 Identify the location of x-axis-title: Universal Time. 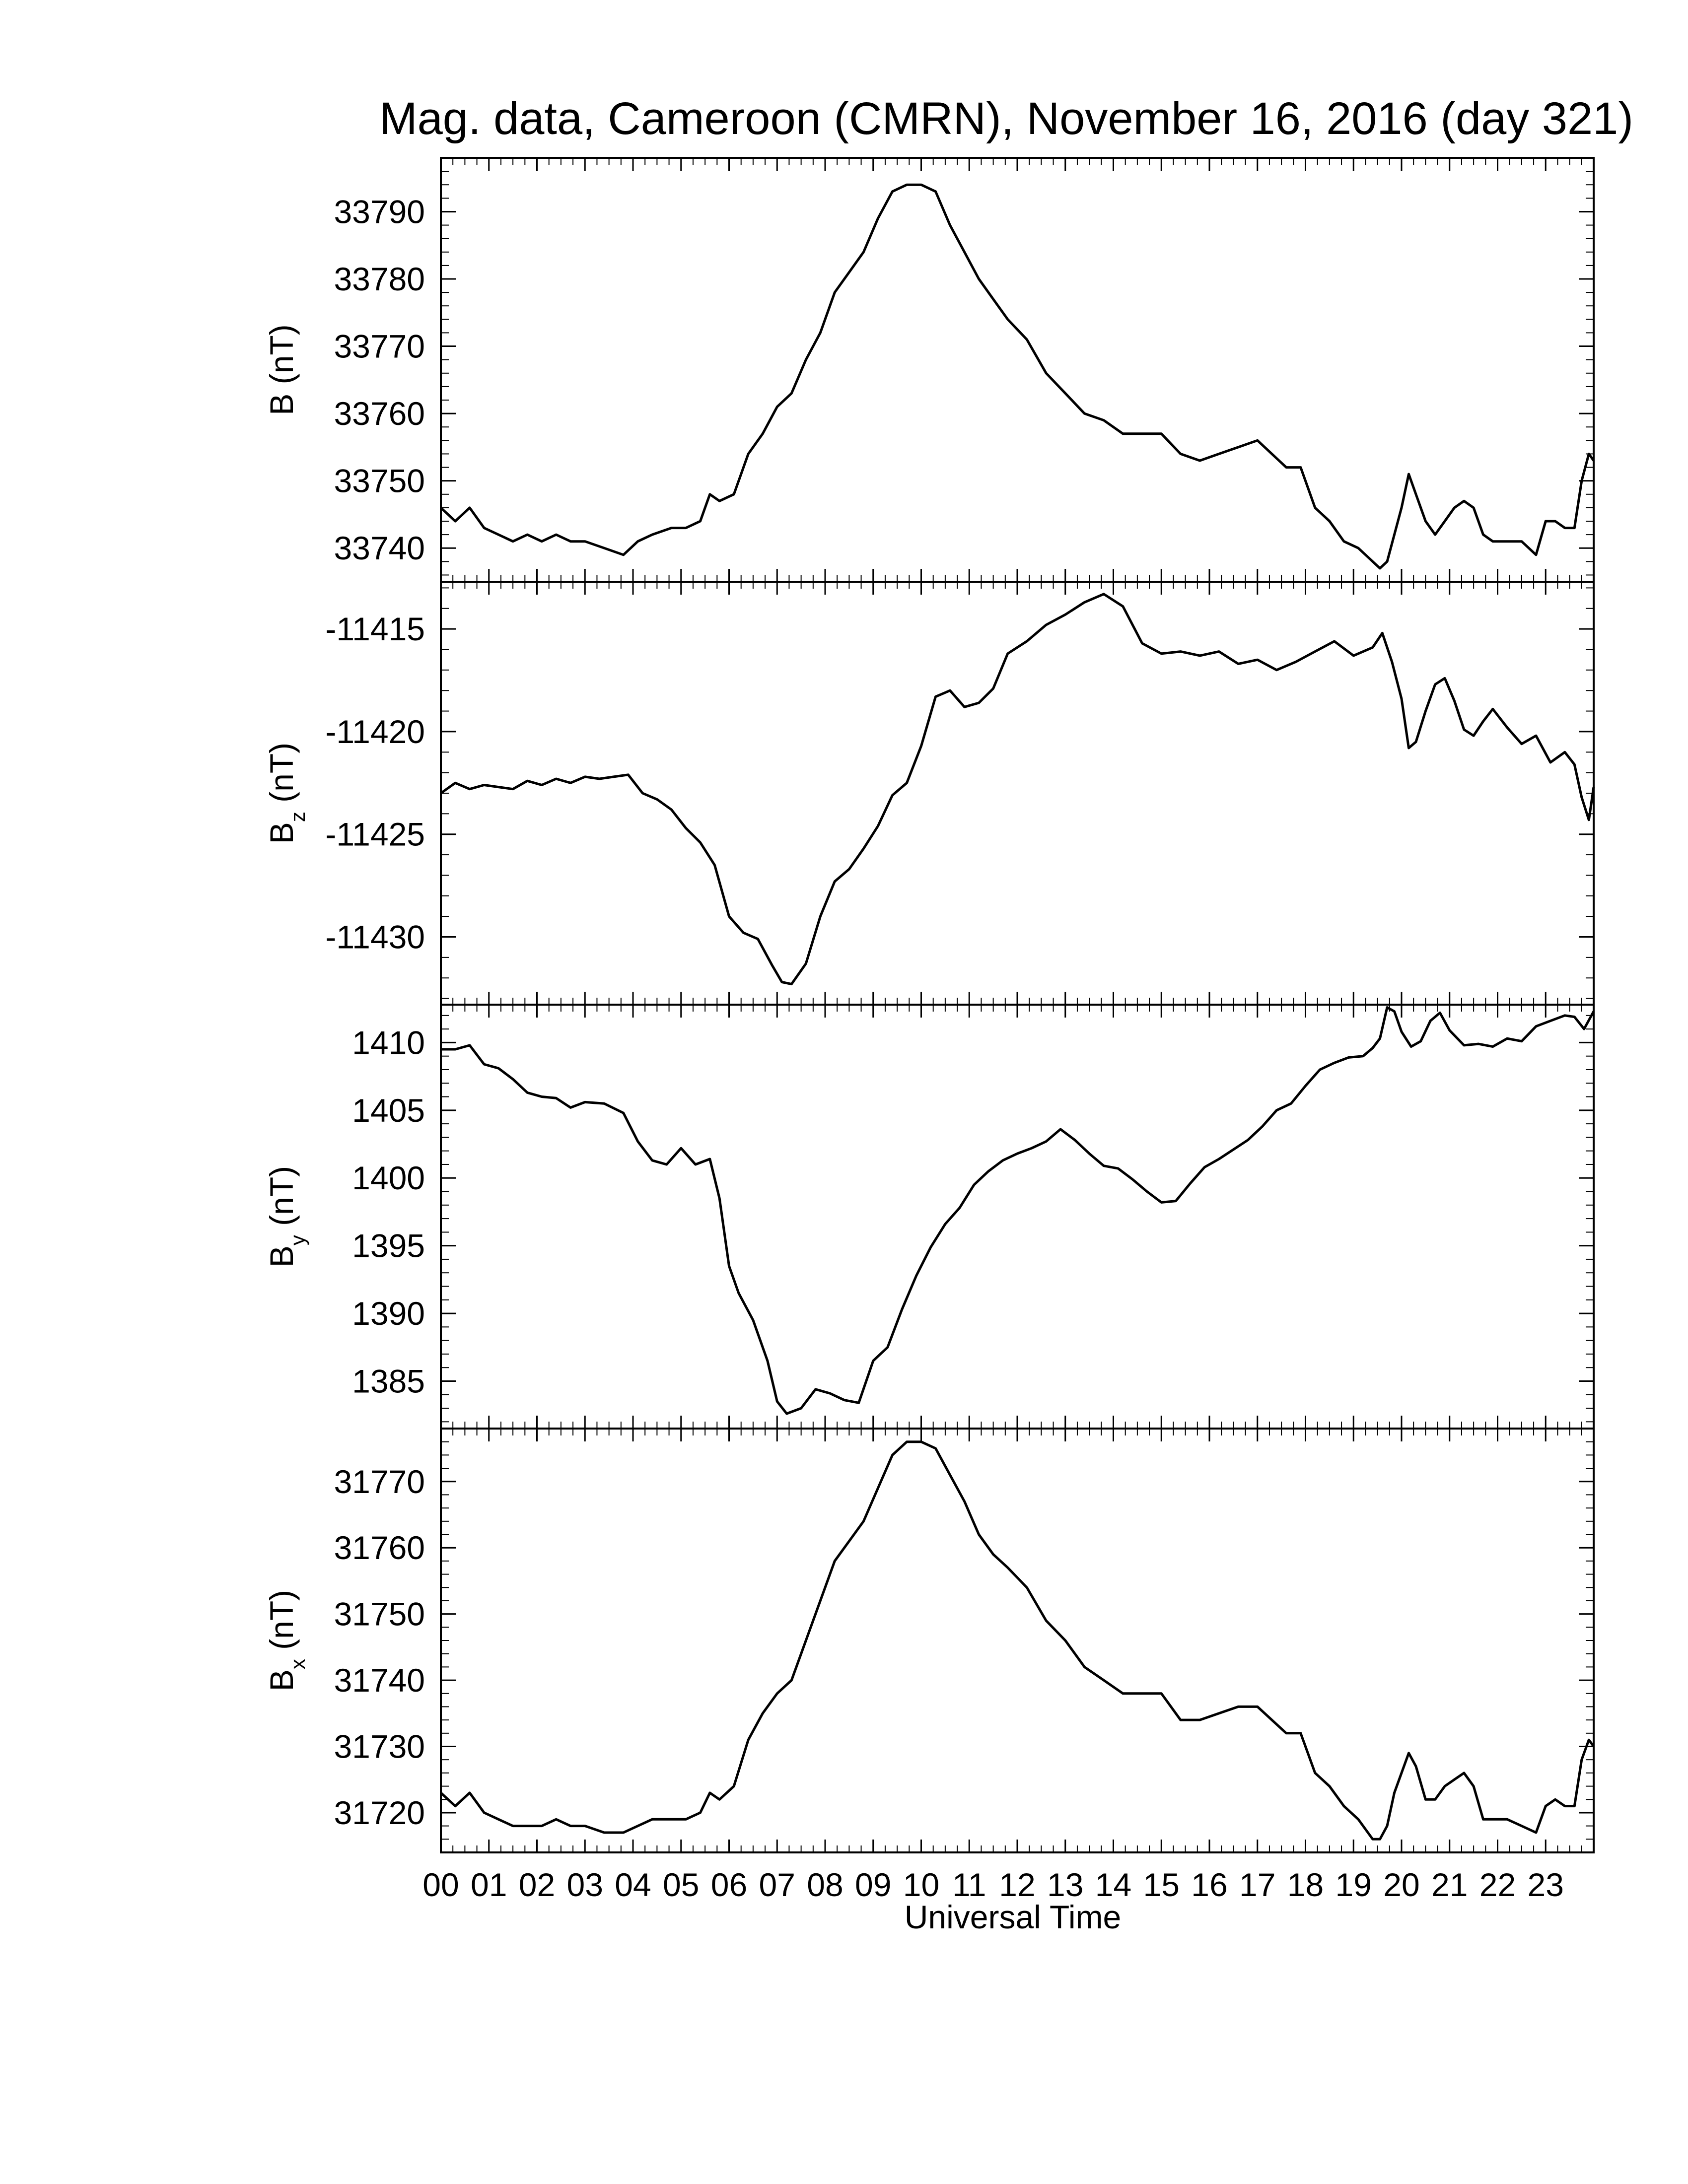
(1013, 1917).